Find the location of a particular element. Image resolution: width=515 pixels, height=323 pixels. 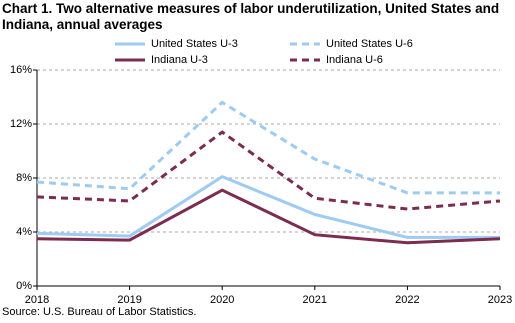

legend-label: Indiana U-6 is located at coordinates (354, 60).